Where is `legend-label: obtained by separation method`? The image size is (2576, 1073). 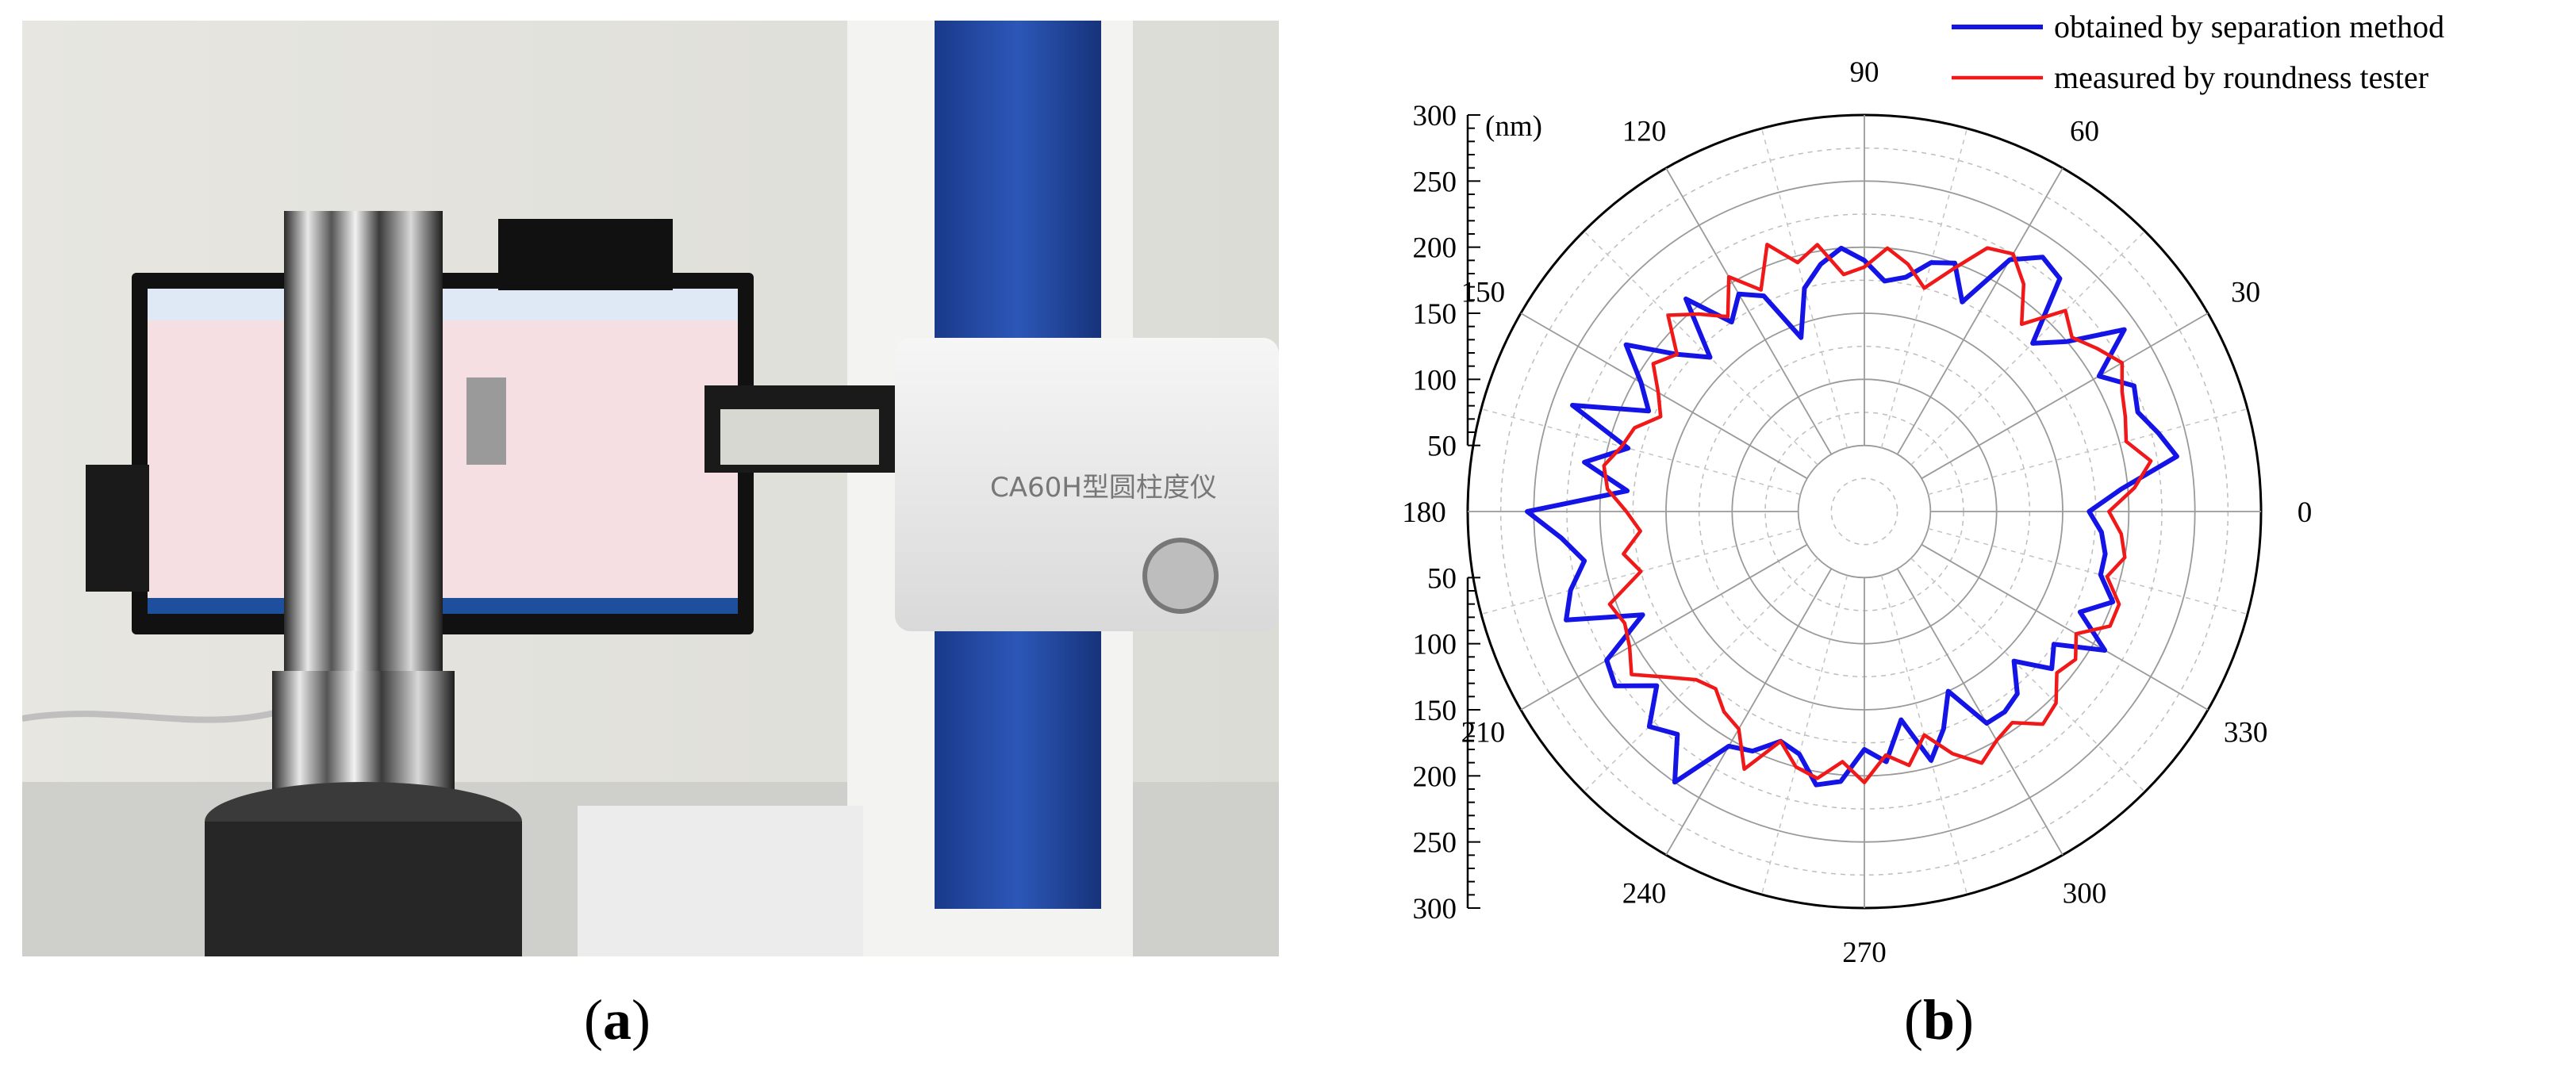
legend-label: obtained by separation method is located at coordinates (2249, 26).